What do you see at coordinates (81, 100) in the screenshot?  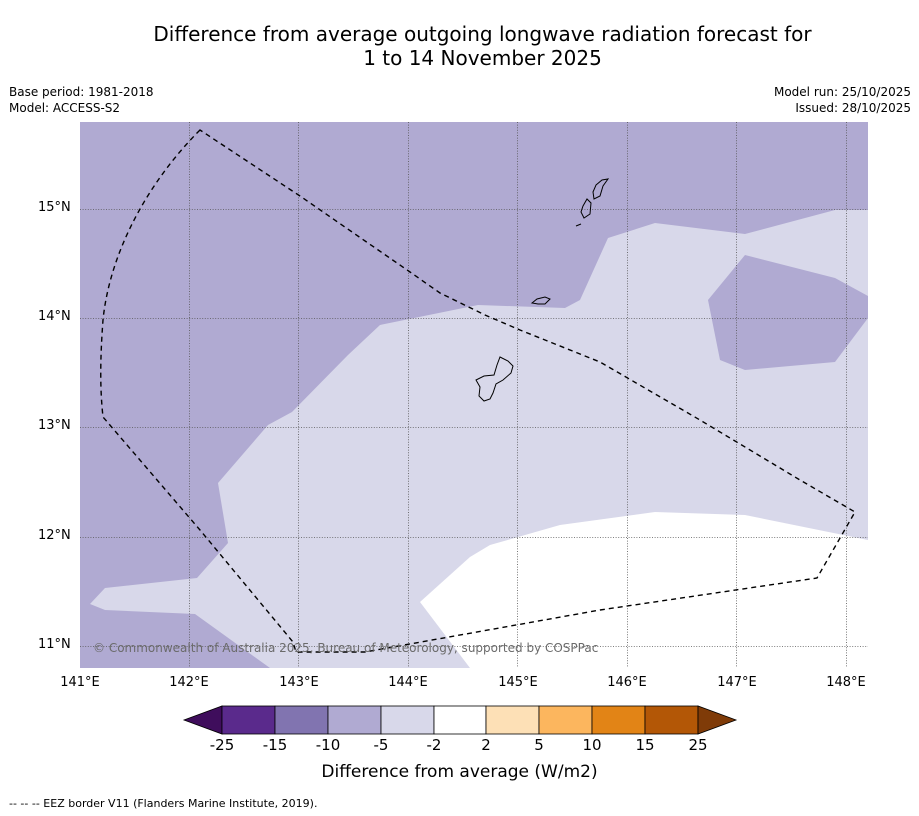 I see `meta-left: Base period: 1981-2018 Model: ACCESS-S2` at bounding box center [81, 100].